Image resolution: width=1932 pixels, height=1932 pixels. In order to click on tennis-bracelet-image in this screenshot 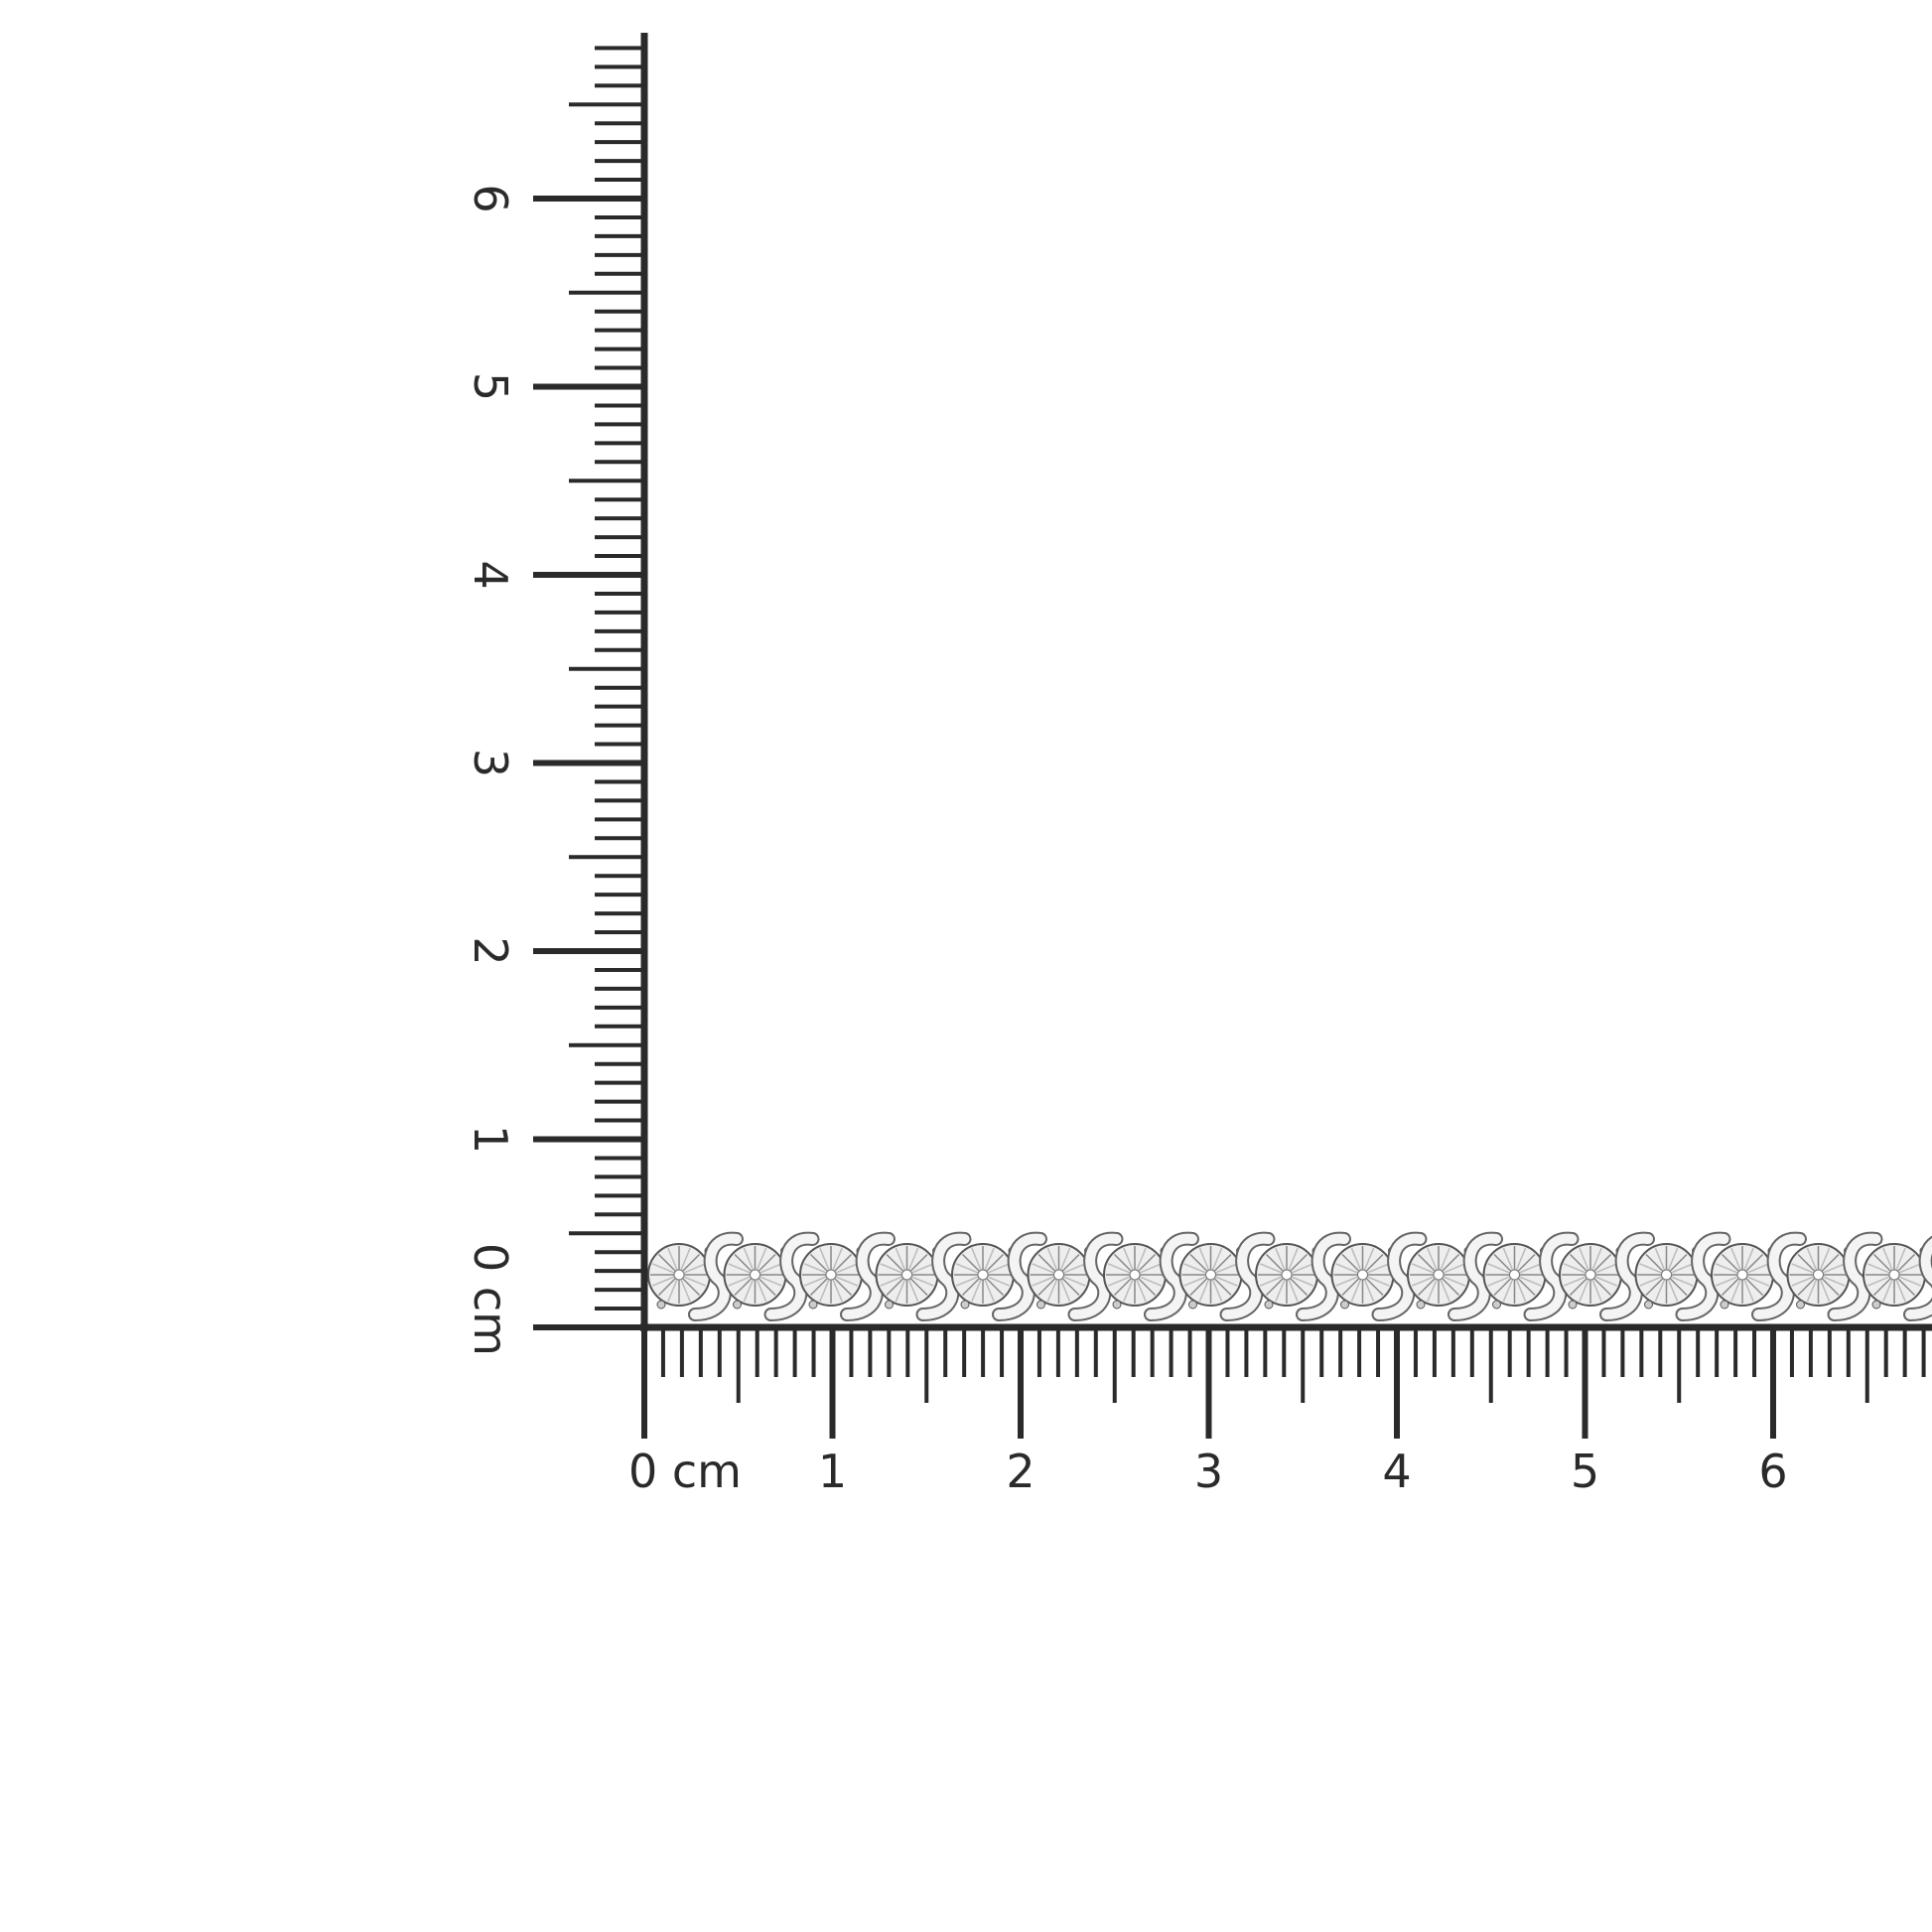, I will do `click(1289, 1276)`.